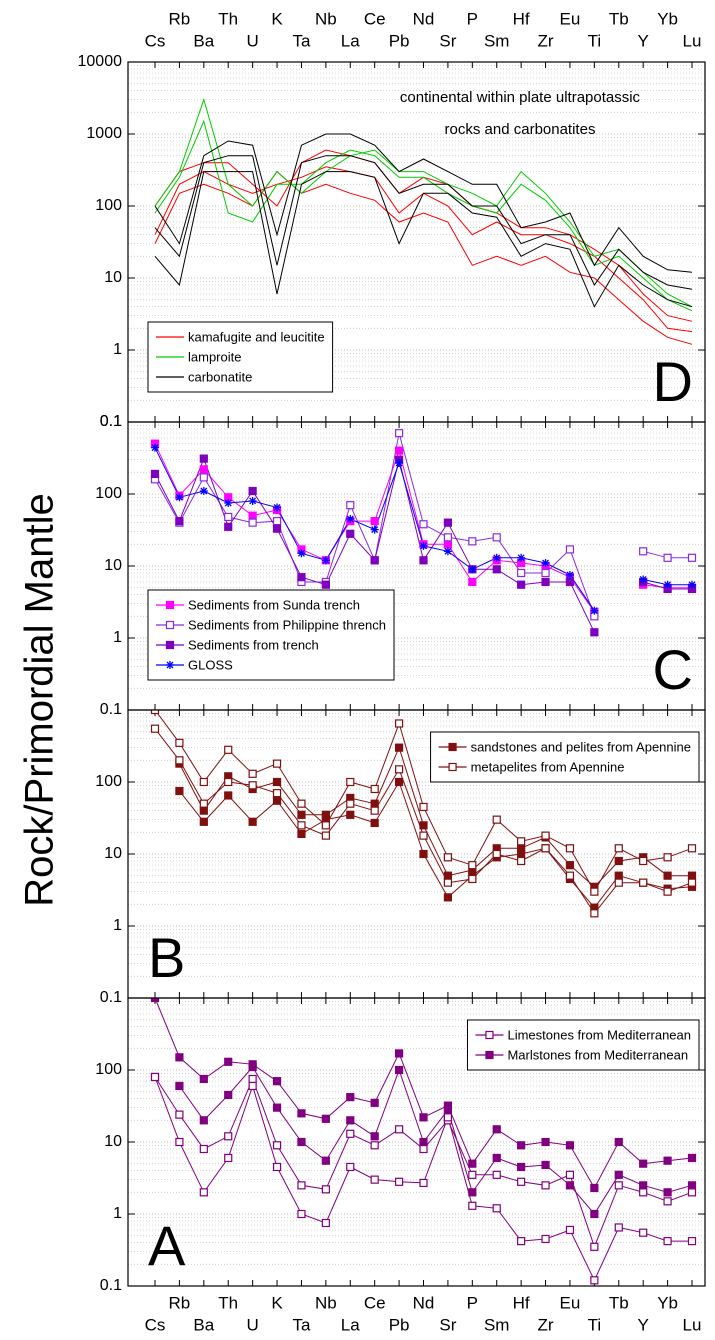 This screenshot has width=715, height=1340. Describe the element at coordinates (252, 40) in the screenshot. I see `x-tick-label: U` at that location.